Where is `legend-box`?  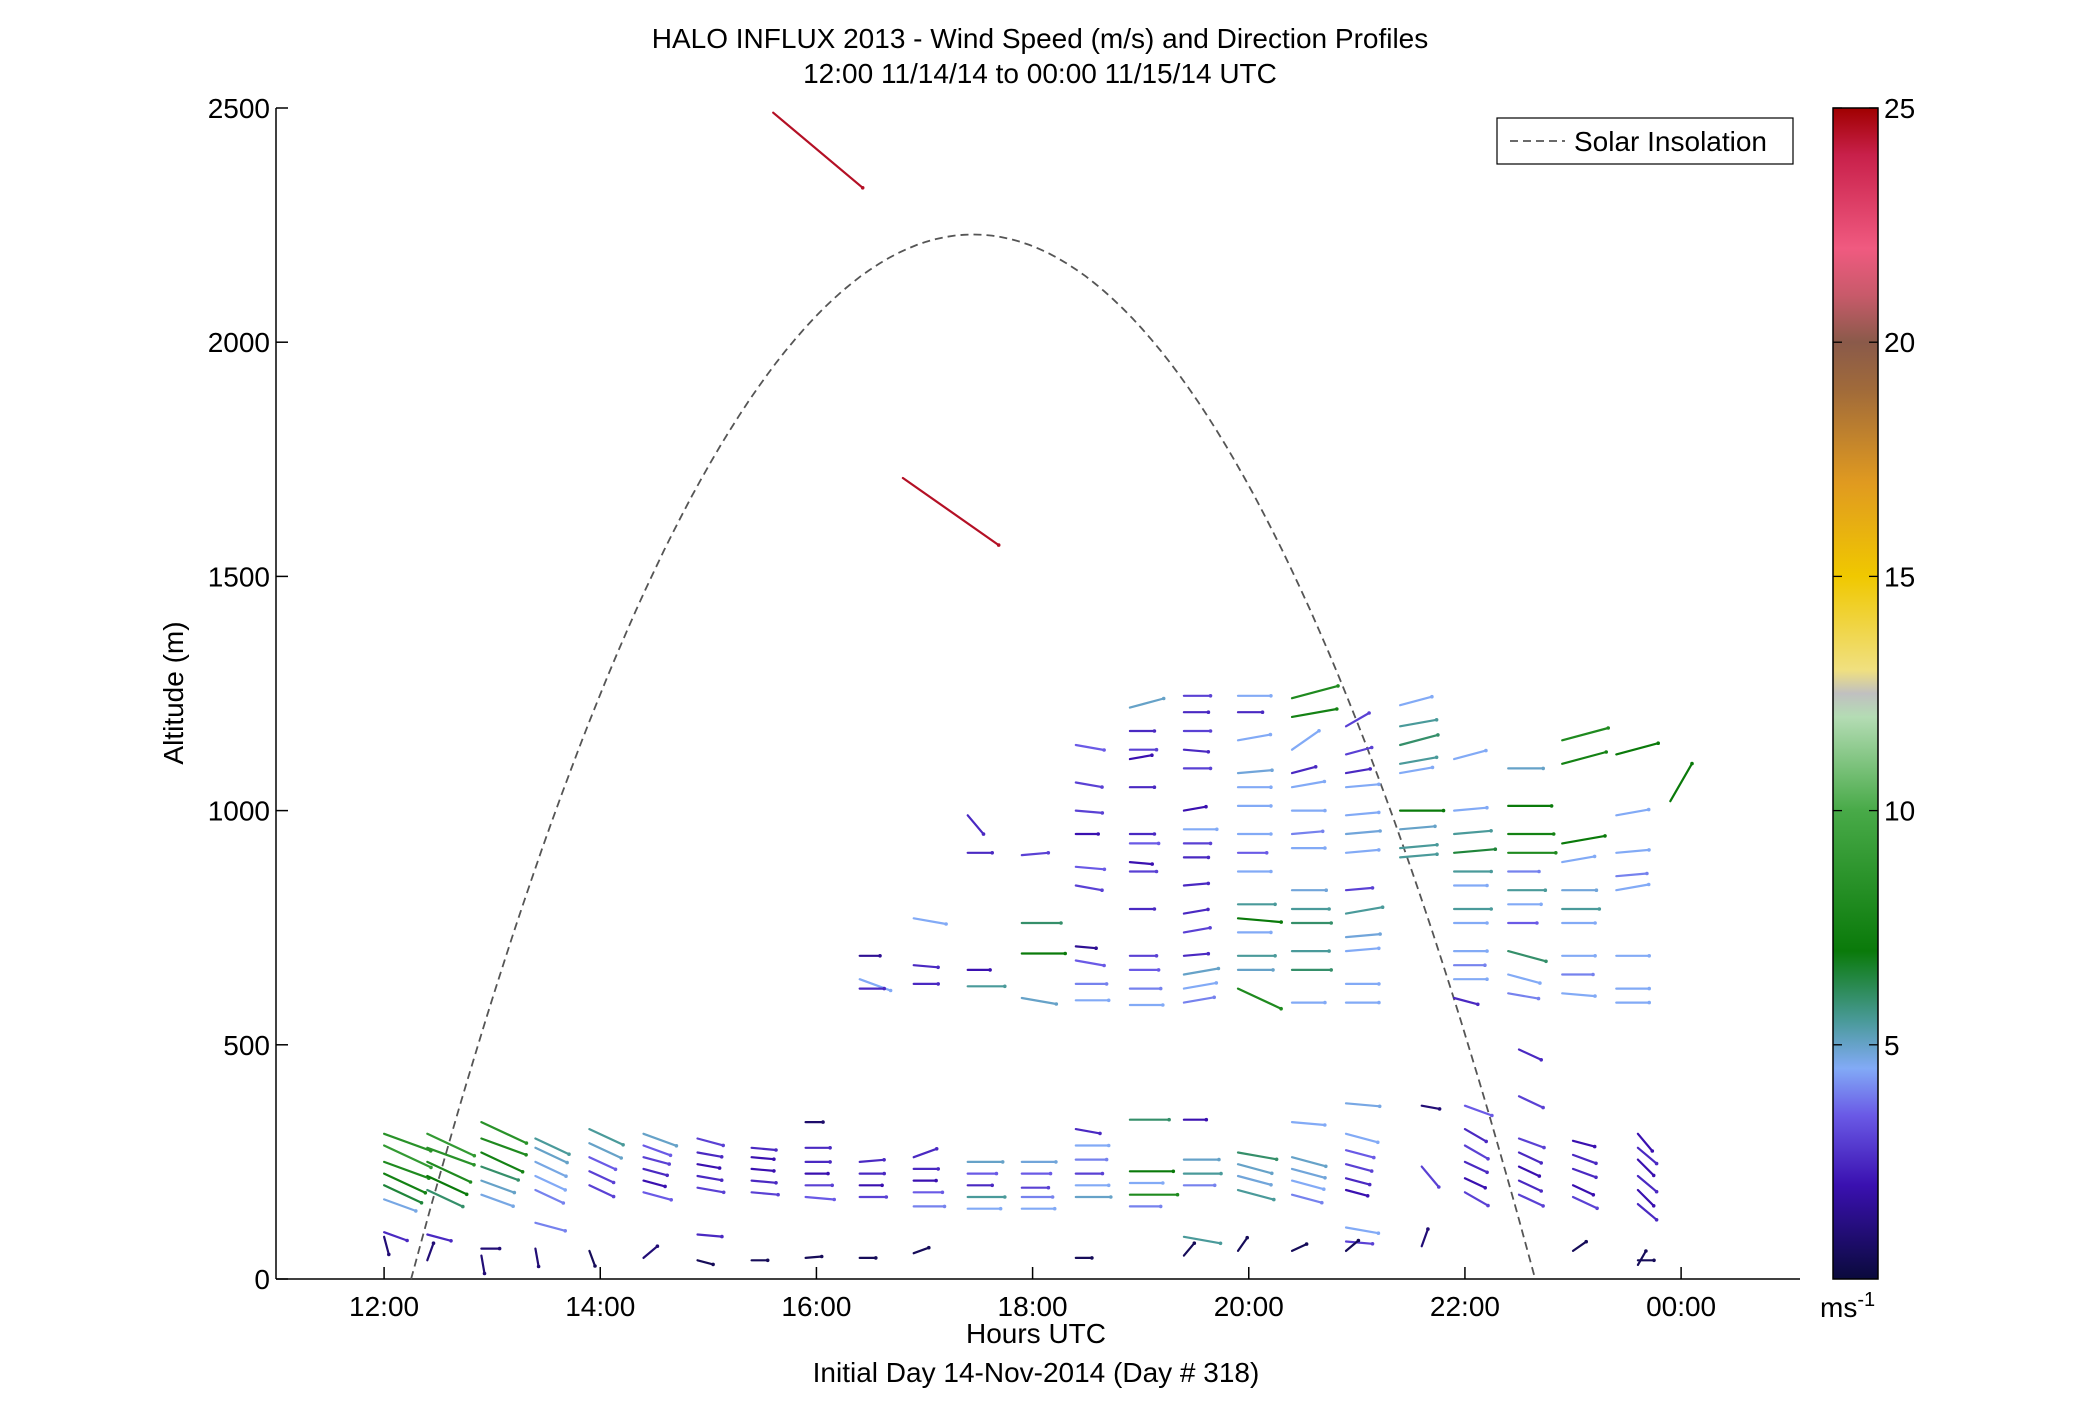 legend-box is located at coordinates (1645, 141).